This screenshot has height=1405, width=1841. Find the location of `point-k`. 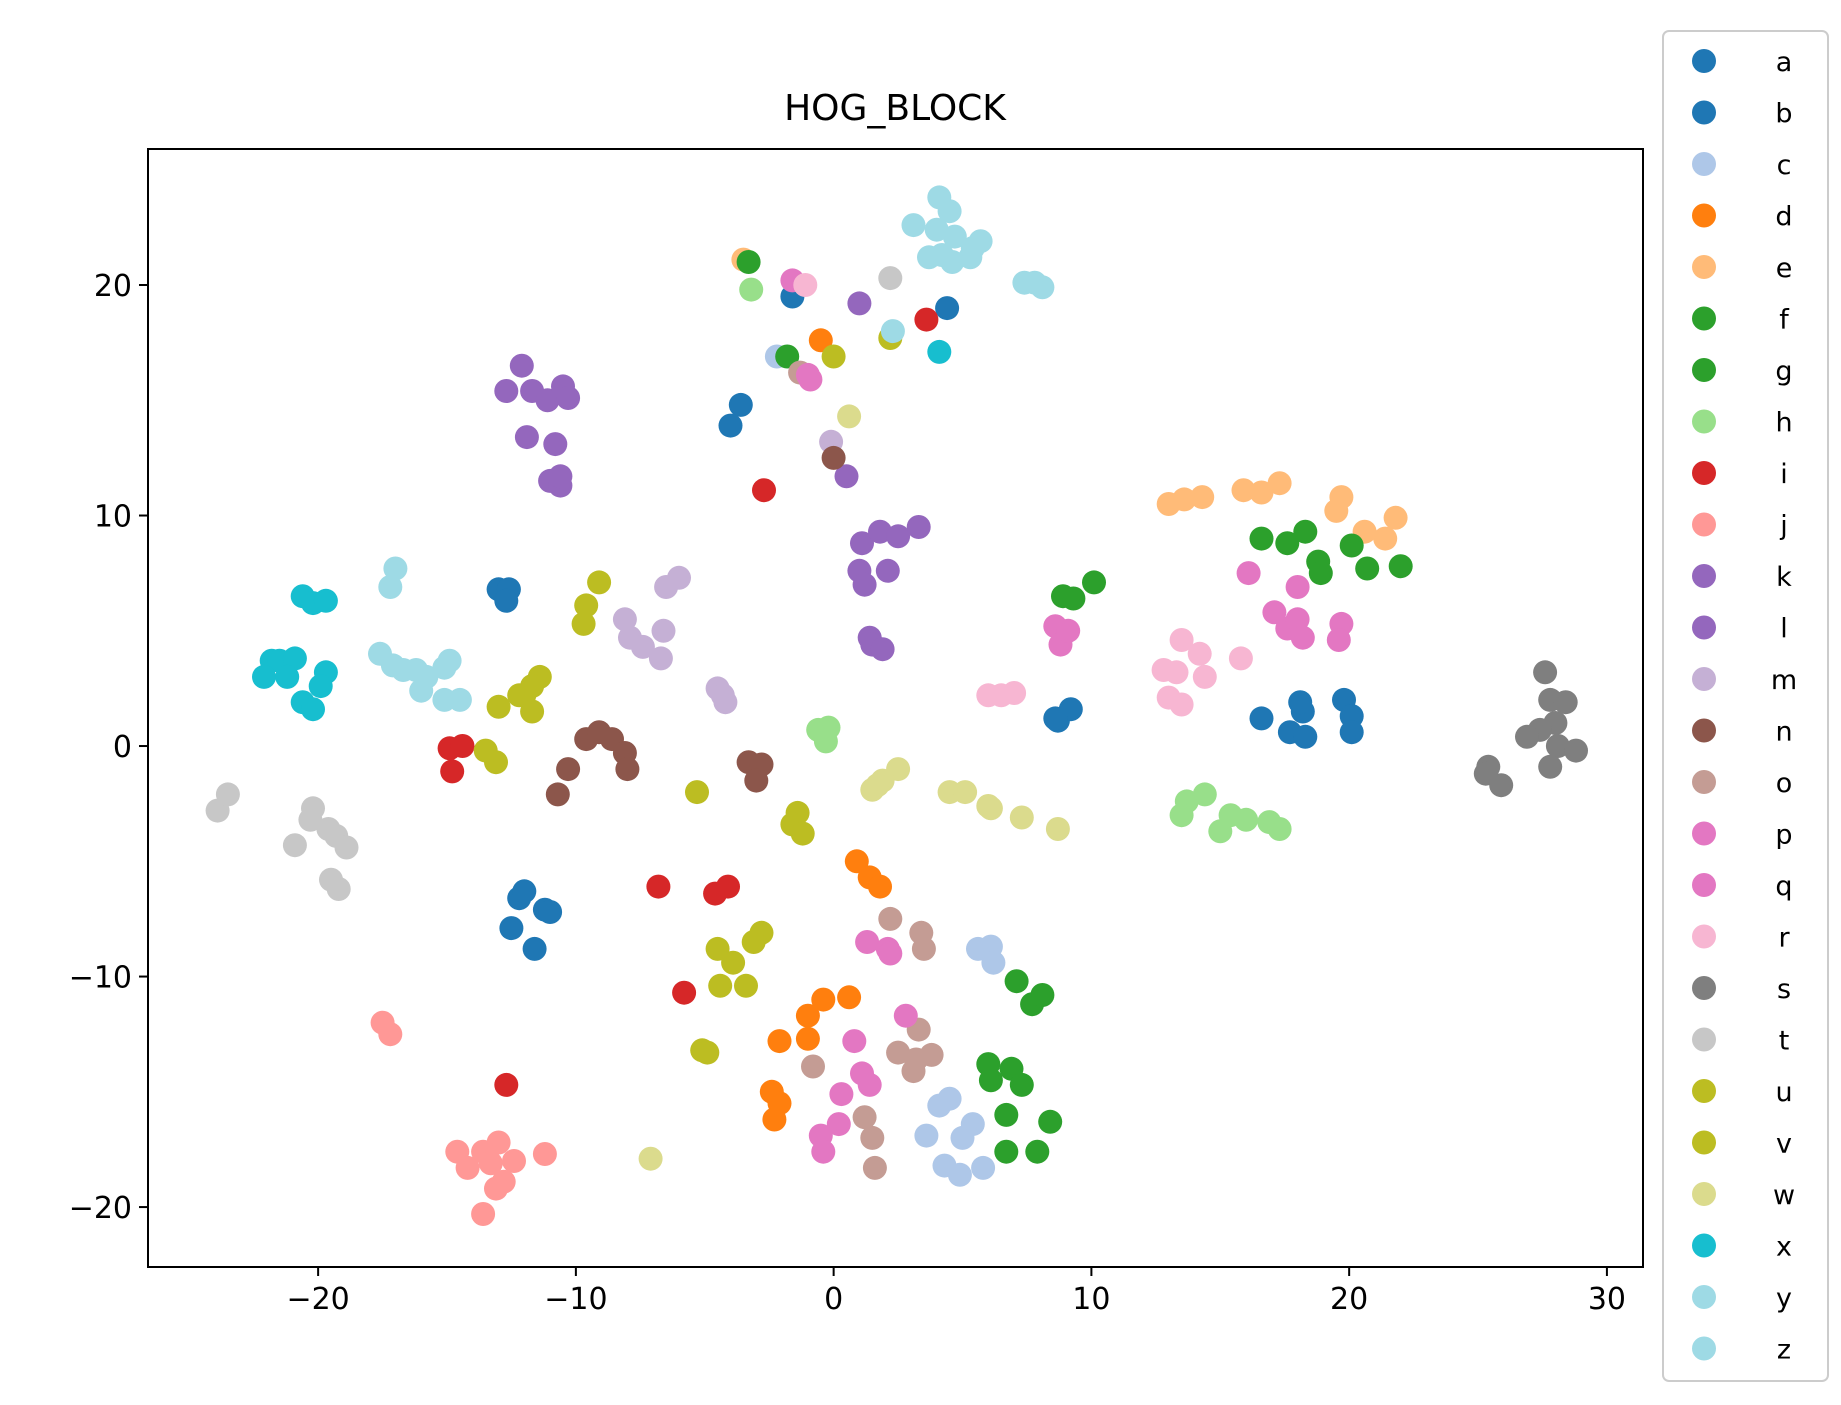

point-k is located at coordinates (560, 476).